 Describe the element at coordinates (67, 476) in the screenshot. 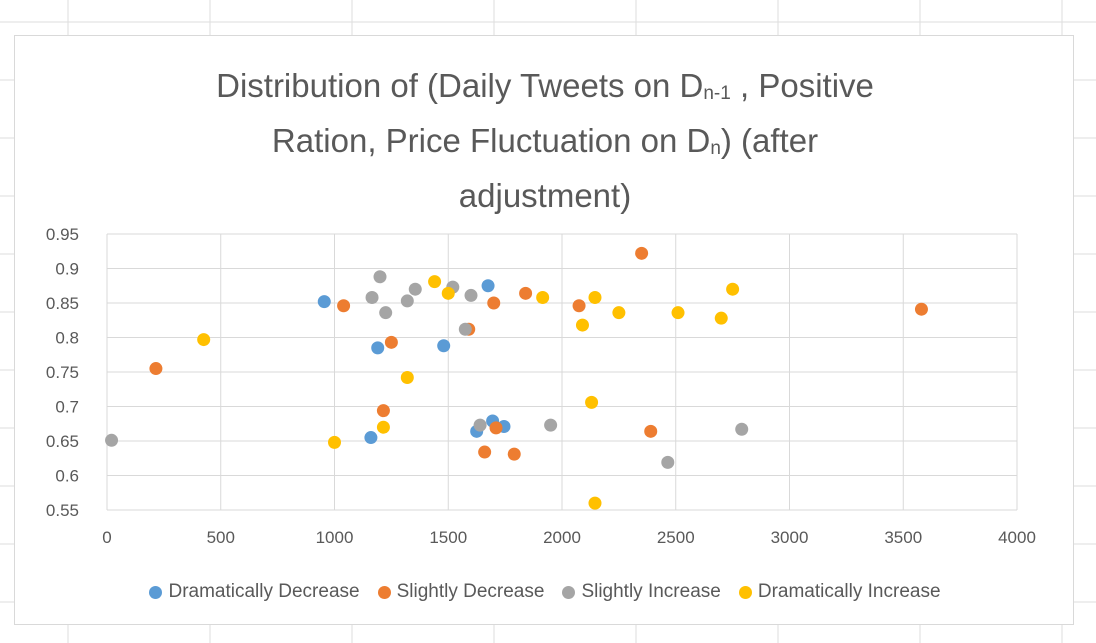

I see `y-tick-label: 0.6` at that location.